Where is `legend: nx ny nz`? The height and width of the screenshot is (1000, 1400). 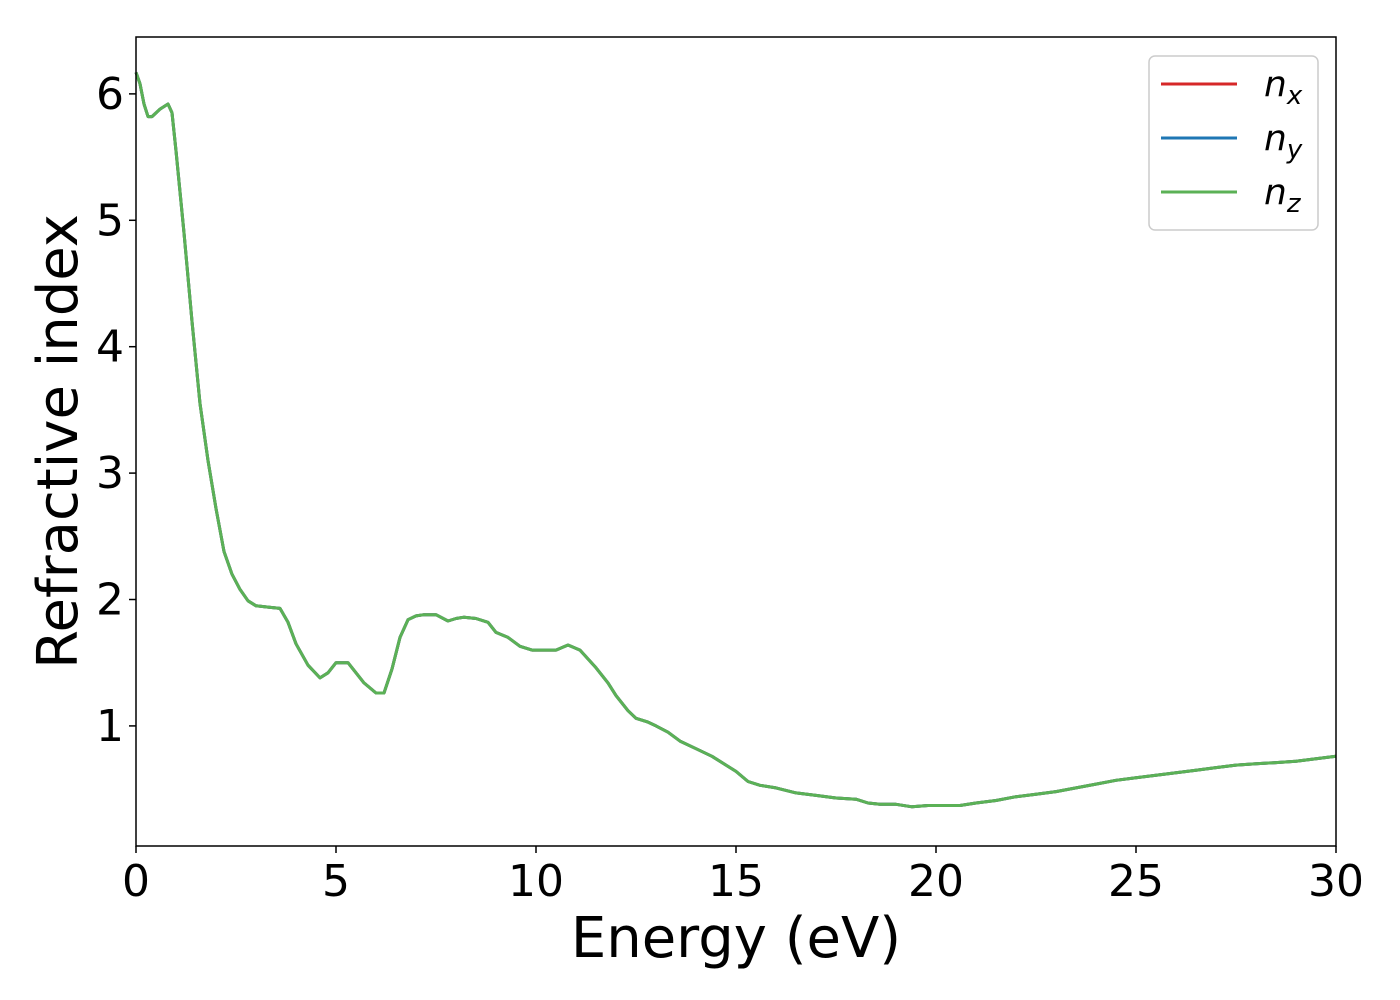
legend: nx ny nz is located at coordinates (1233, 143).